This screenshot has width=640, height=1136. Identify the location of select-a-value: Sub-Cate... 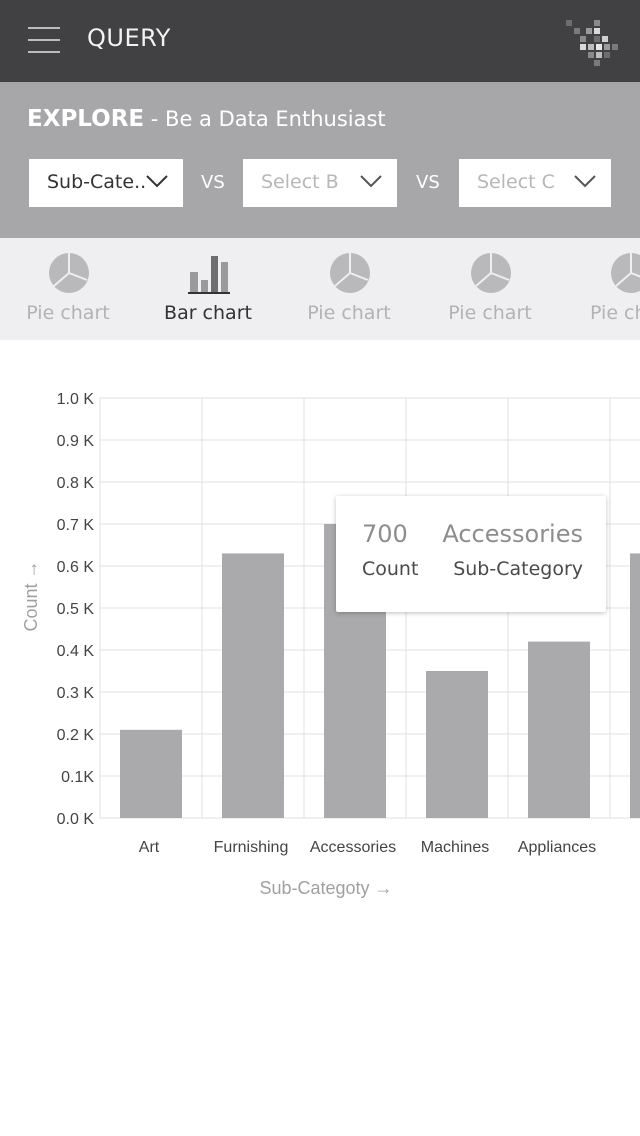
(97, 182).